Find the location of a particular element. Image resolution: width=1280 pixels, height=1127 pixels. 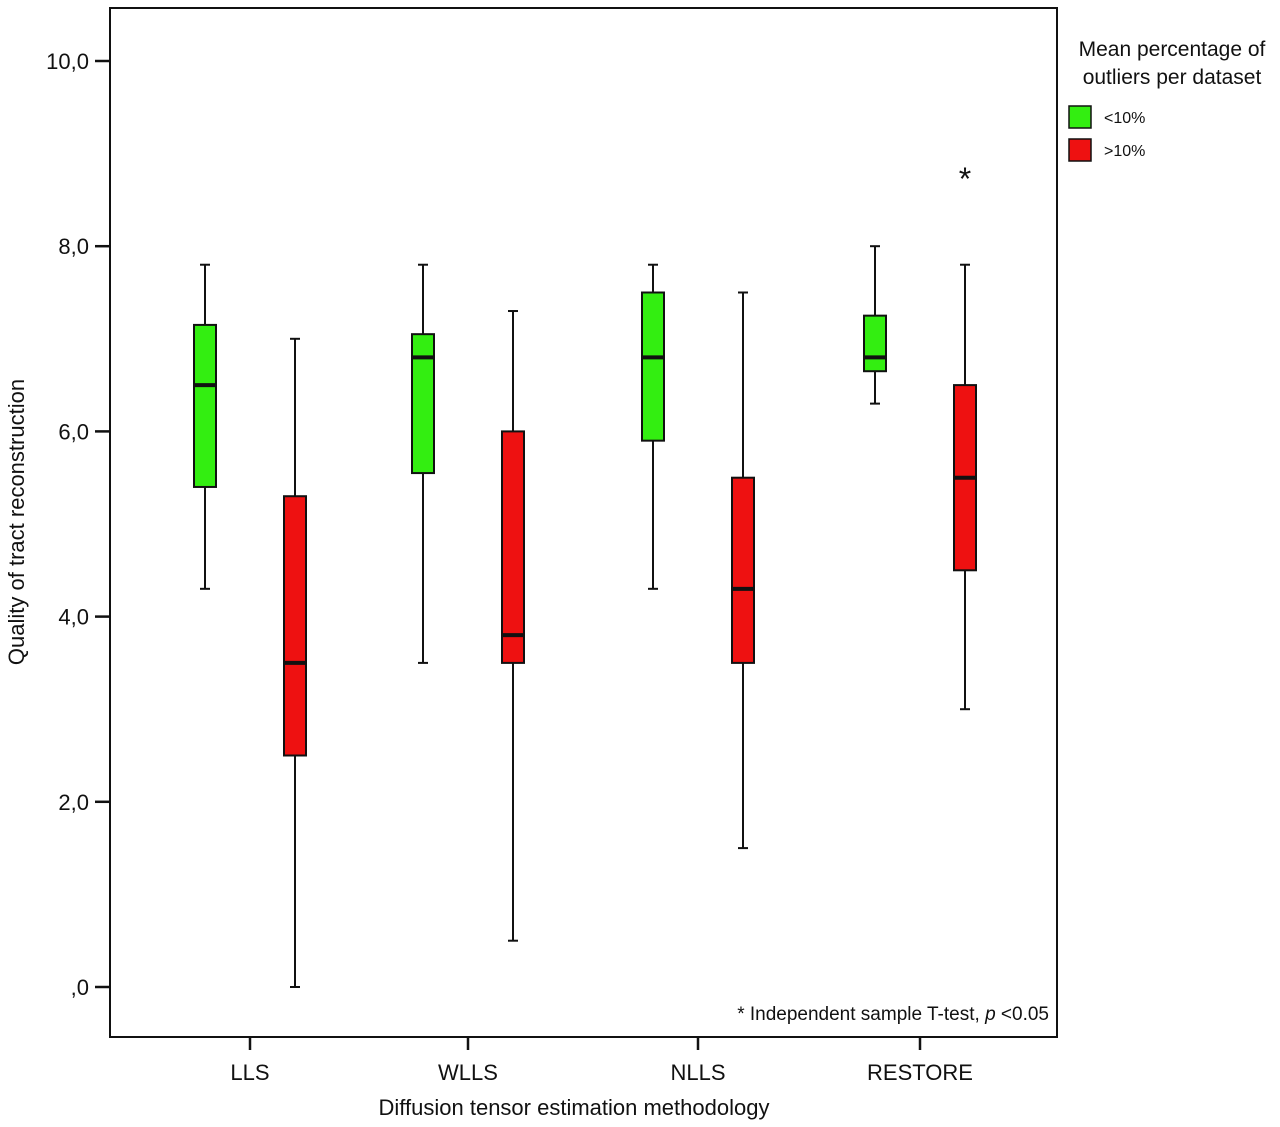

x-tick-label: LLS is located at coordinates (249, 1072).